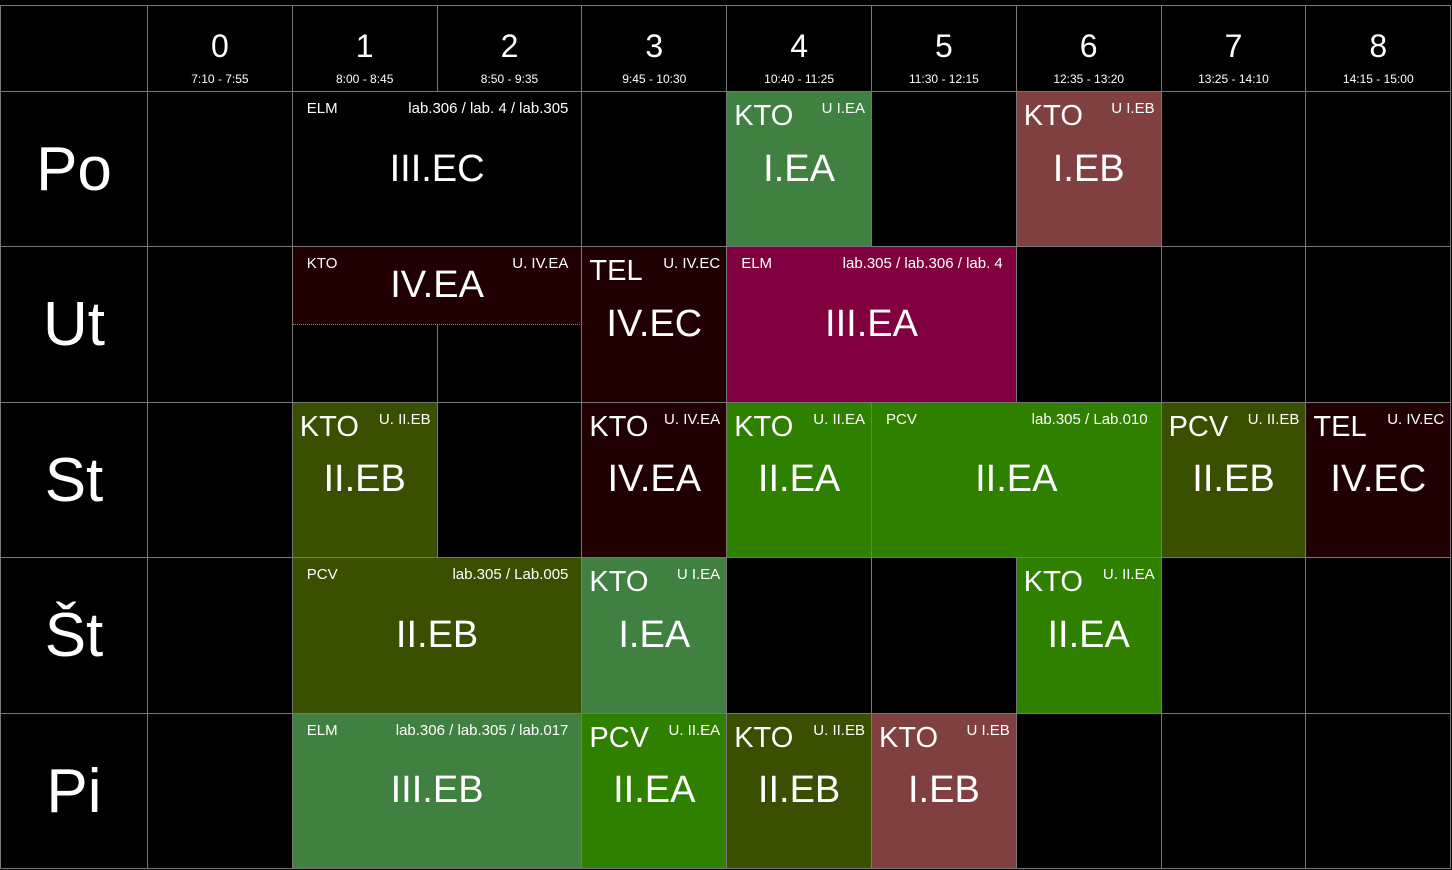 This screenshot has width=1452, height=870. I want to click on class-name: I.EB, so click(1088, 168).